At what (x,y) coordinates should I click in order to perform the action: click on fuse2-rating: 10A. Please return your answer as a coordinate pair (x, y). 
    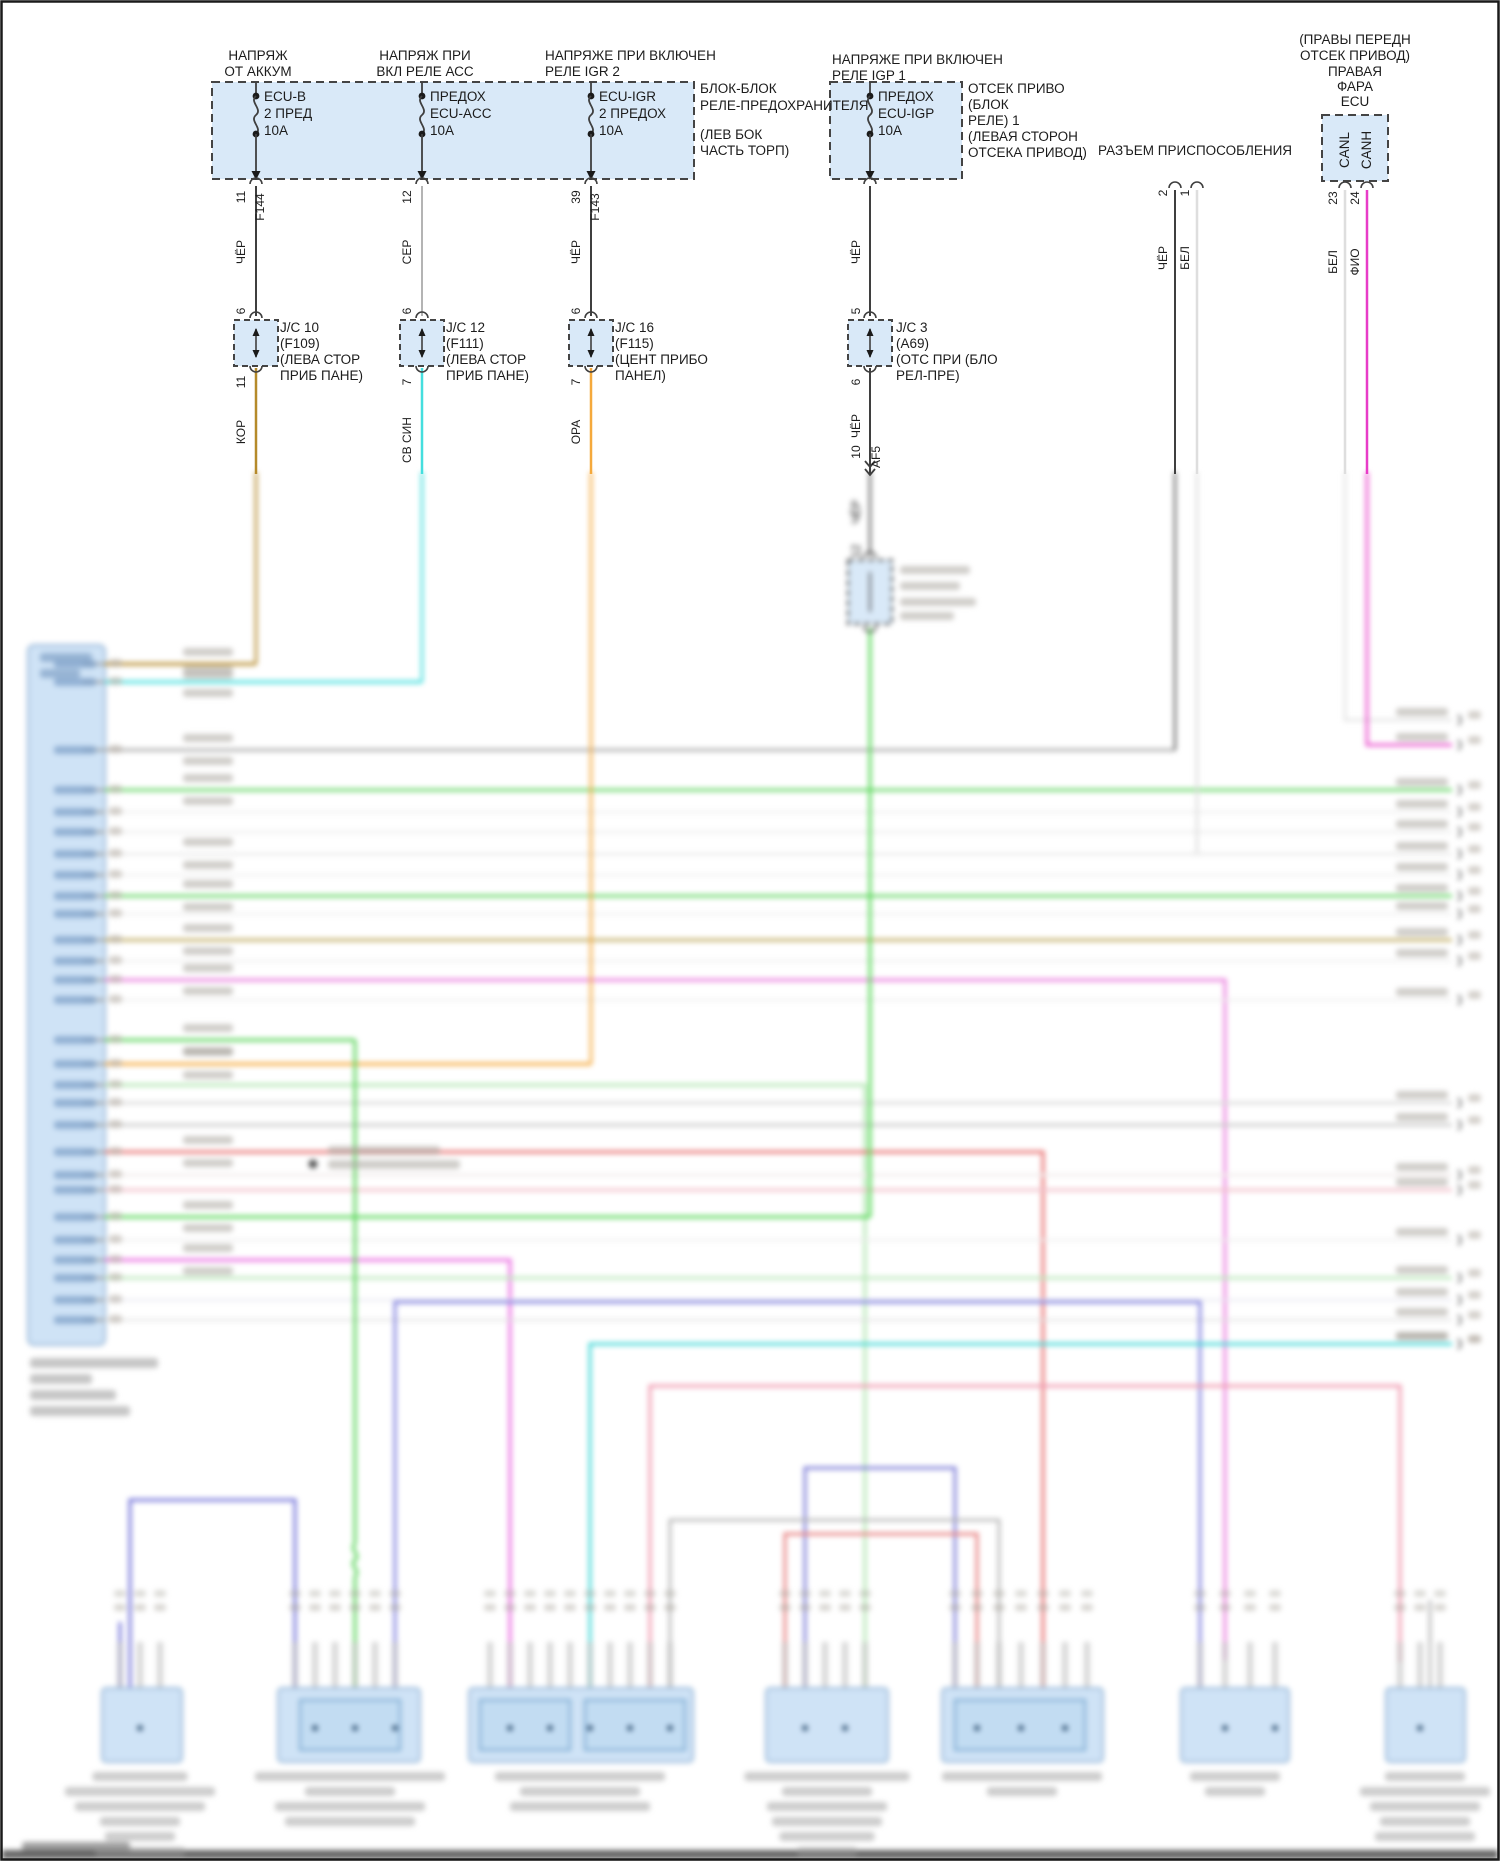
    Looking at the image, I should click on (442, 130).